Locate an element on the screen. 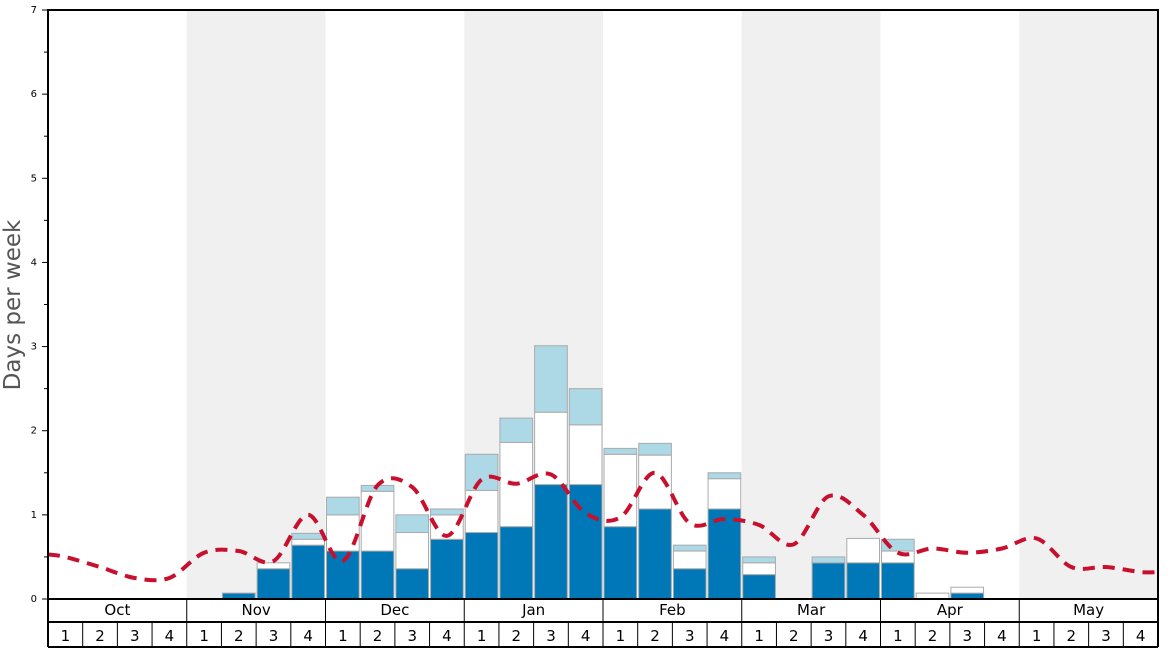 This screenshot has width=1168, height=648. month-band-may is located at coordinates (1088, 304).